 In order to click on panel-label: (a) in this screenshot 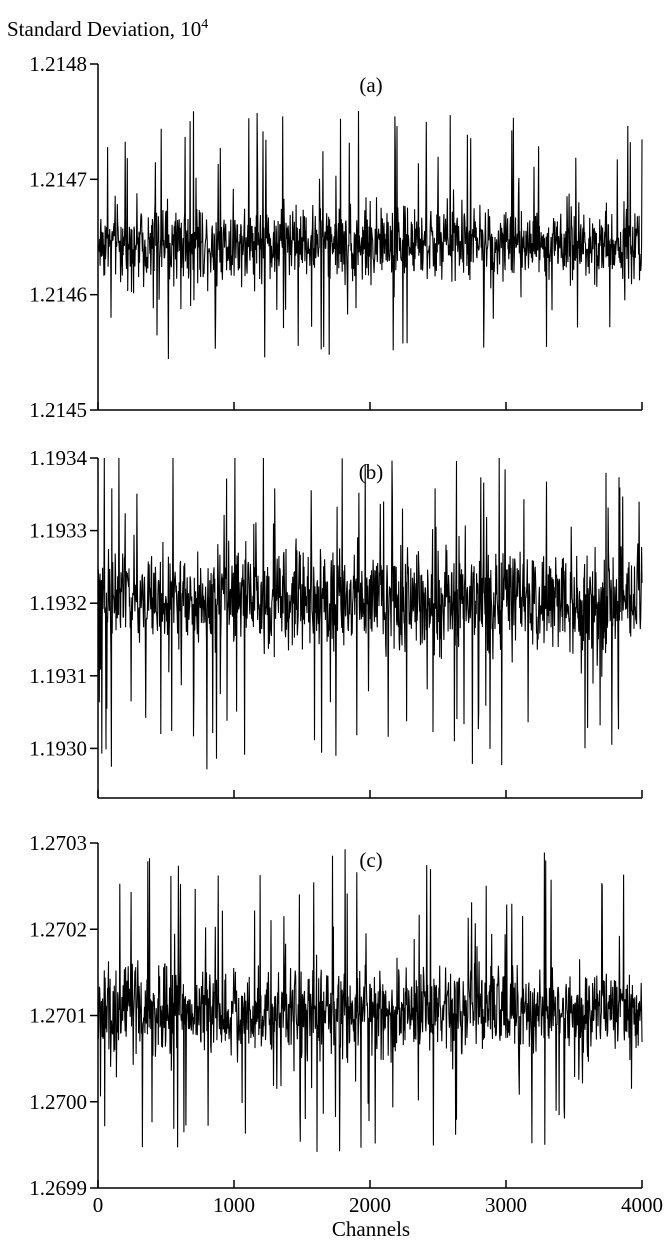, I will do `click(370, 85)`.